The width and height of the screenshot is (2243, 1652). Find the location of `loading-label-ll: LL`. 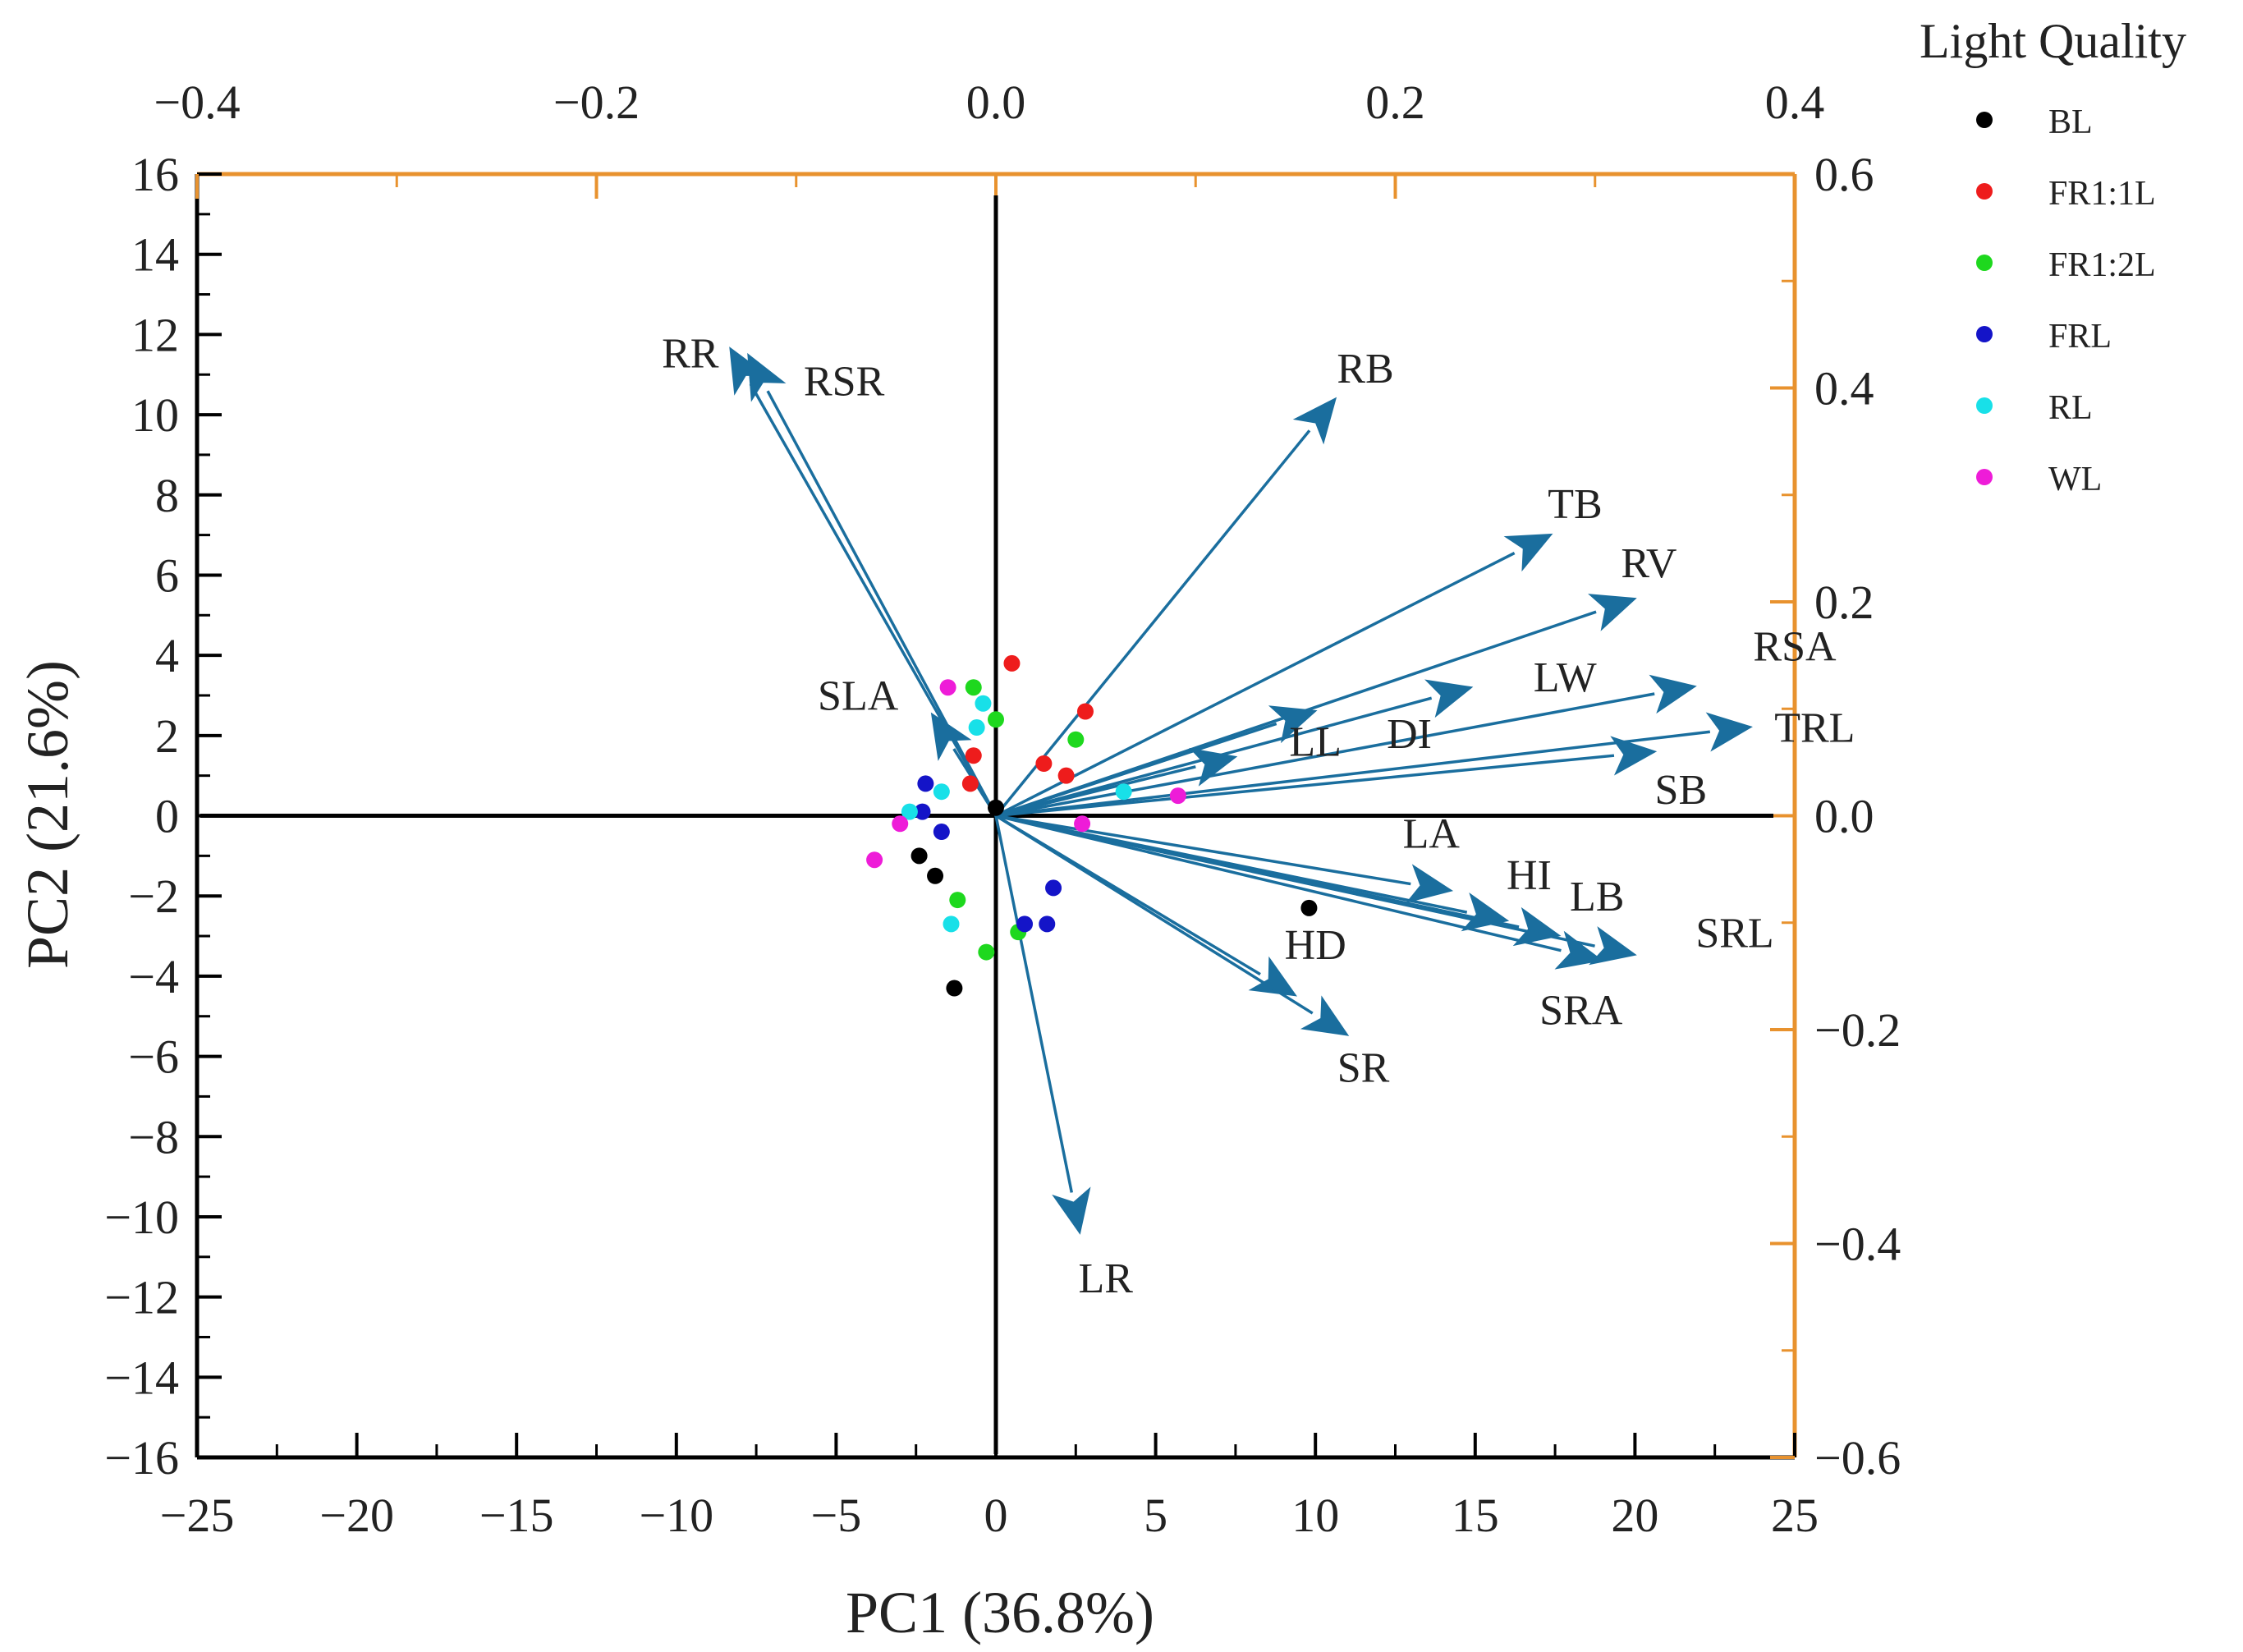

loading-label-ll: LL is located at coordinates (1315, 742).